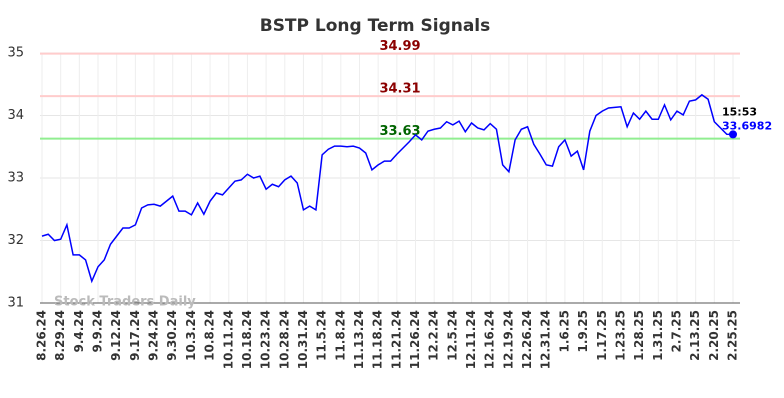 This screenshot has height=398, width=784. What do you see at coordinates (247, 339) in the screenshot?
I see `x-tick-label: 10.18.24` at bounding box center [247, 339].